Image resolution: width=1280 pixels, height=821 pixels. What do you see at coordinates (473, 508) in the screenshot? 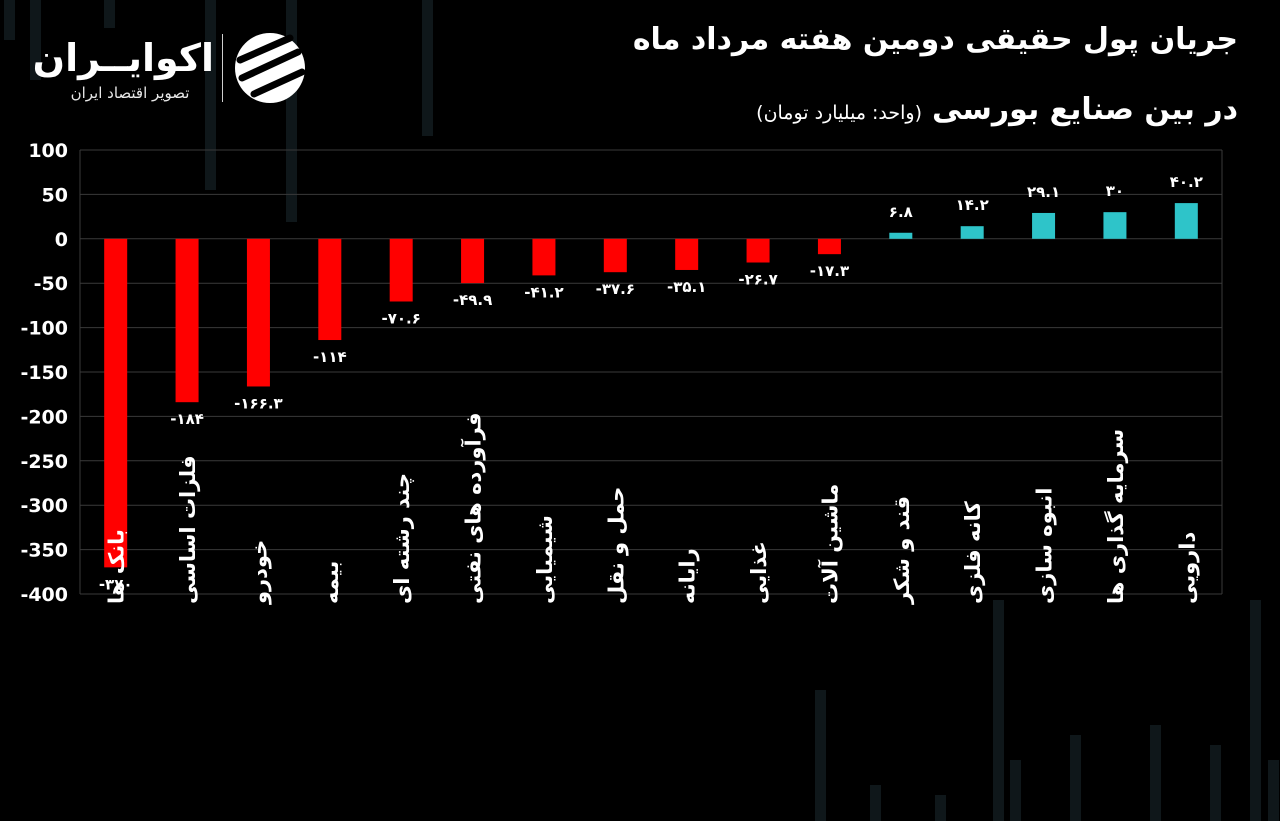
I see `category-label: فرآورده های نفتی` at bounding box center [473, 508].